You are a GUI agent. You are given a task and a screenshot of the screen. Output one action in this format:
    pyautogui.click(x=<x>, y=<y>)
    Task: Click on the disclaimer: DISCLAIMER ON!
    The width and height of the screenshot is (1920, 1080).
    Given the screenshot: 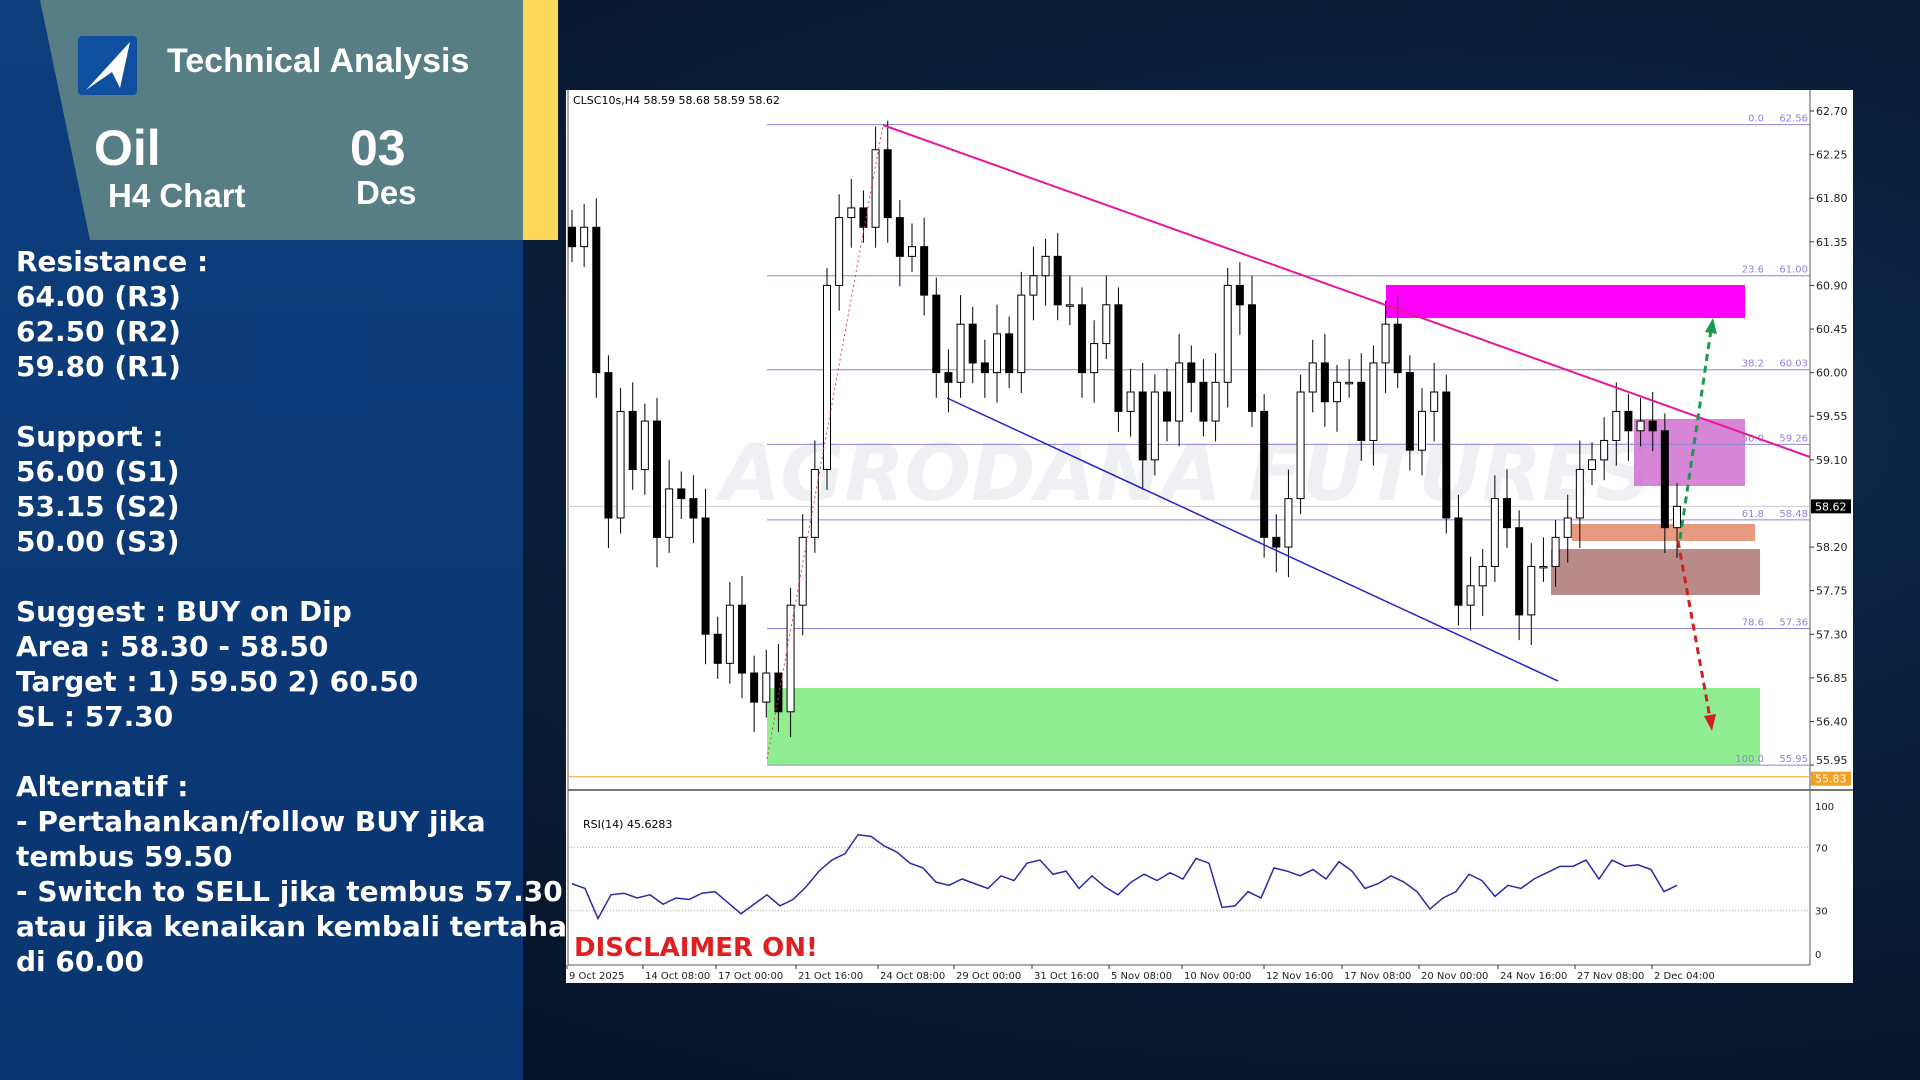 What is the action you would take?
    pyautogui.click(x=696, y=948)
    